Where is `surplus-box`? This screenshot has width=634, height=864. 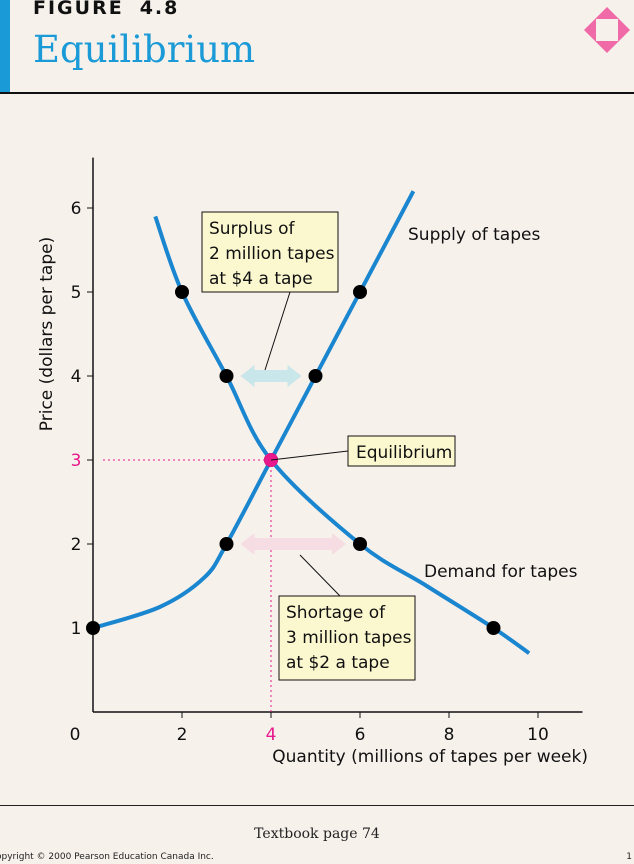
surplus-box is located at coordinates (270, 252).